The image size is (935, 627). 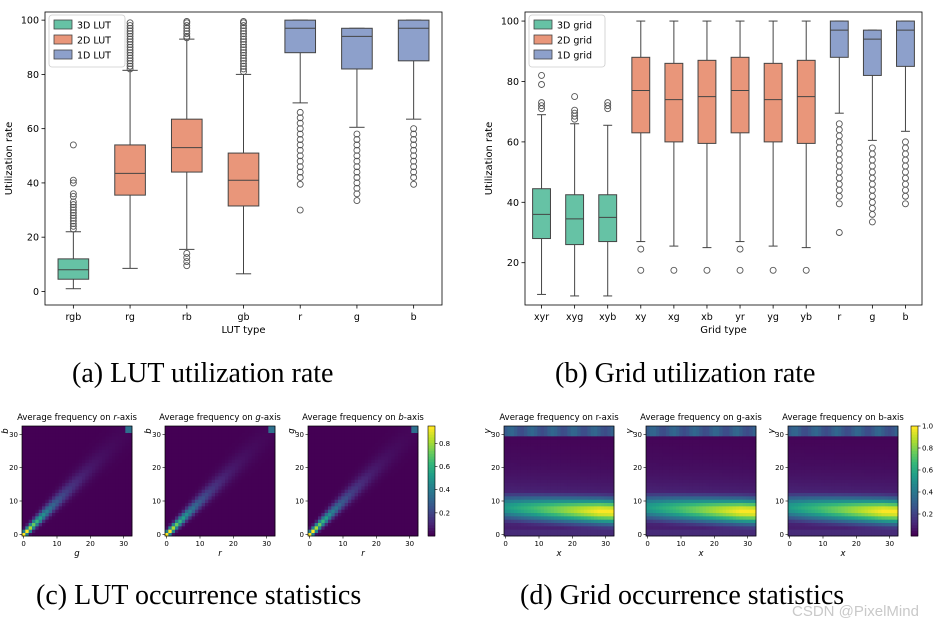 I want to click on caption-a: (a) LUT utilization rate, so click(x=203, y=373).